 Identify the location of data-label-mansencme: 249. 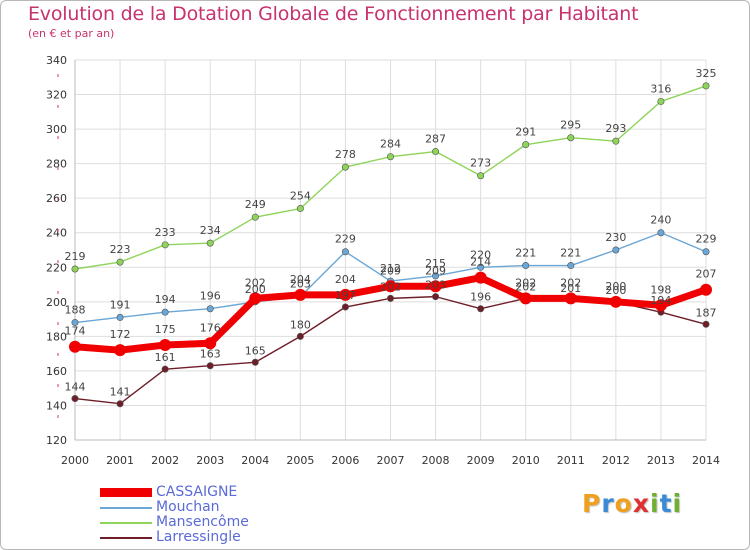
(255, 204).